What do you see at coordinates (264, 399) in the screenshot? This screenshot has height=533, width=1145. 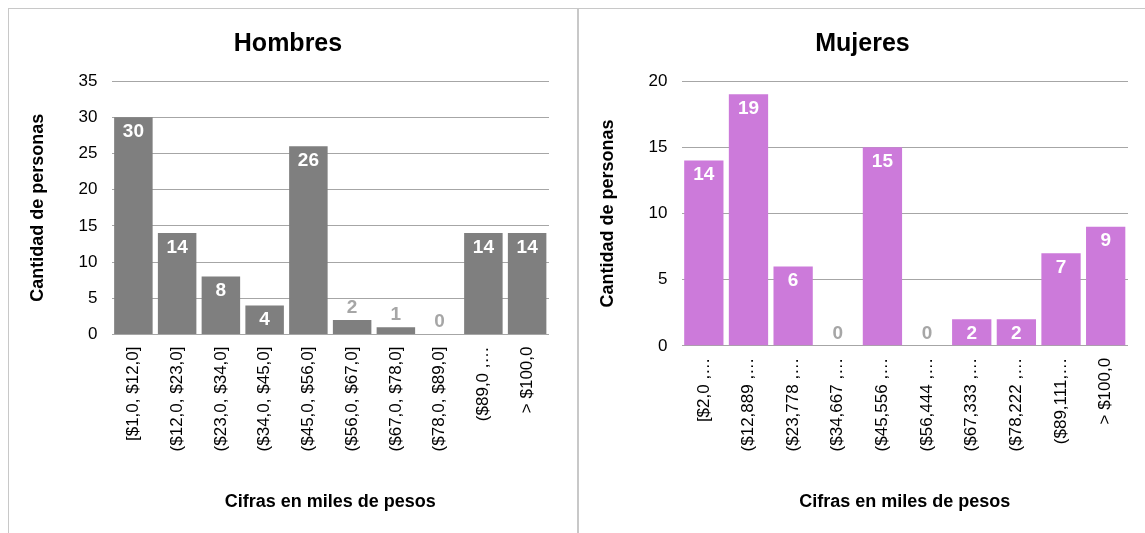 I see `x-tick-label: ($34,0, $45,0]` at bounding box center [264, 399].